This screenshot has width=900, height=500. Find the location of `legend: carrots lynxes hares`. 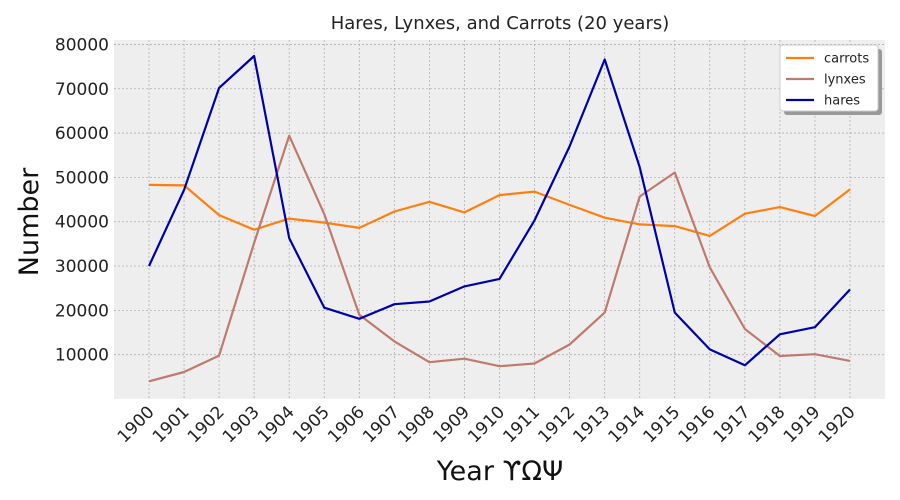

legend: carrots lynxes hares is located at coordinates (830, 79).